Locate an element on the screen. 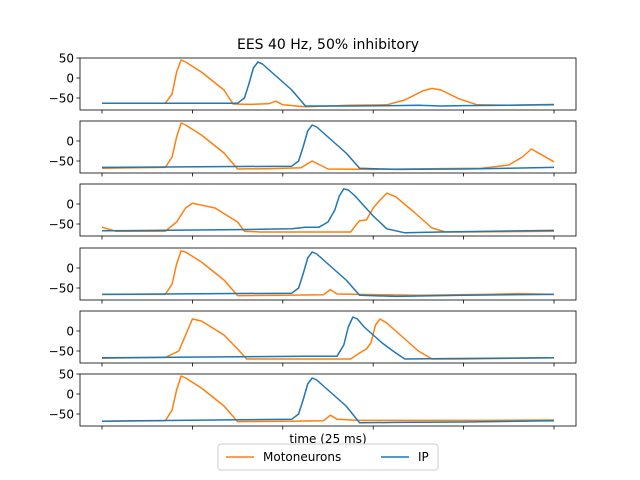  subplot-3: 0−50 is located at coordinates (313, 211).